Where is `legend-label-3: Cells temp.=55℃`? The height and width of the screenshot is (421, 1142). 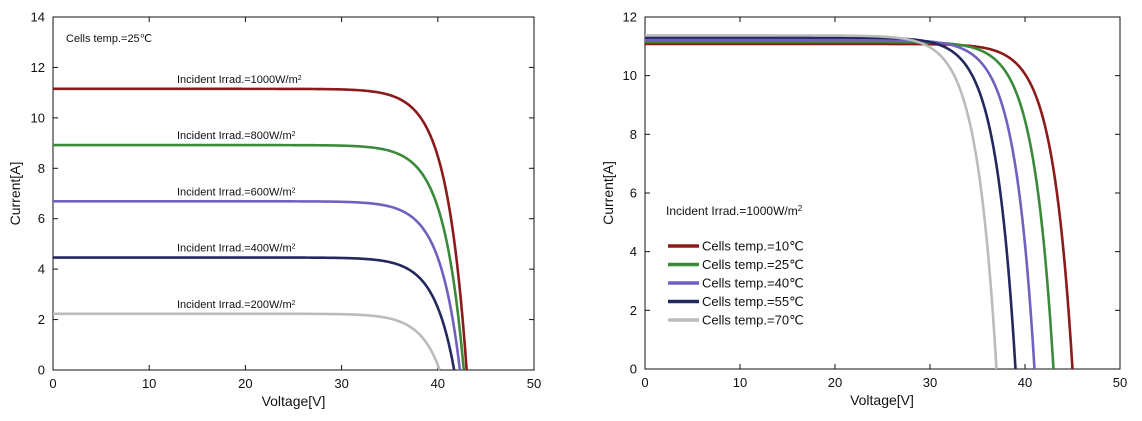
legend-label-3: Cells temp.=55℃ is located at coordinates (753, 301).